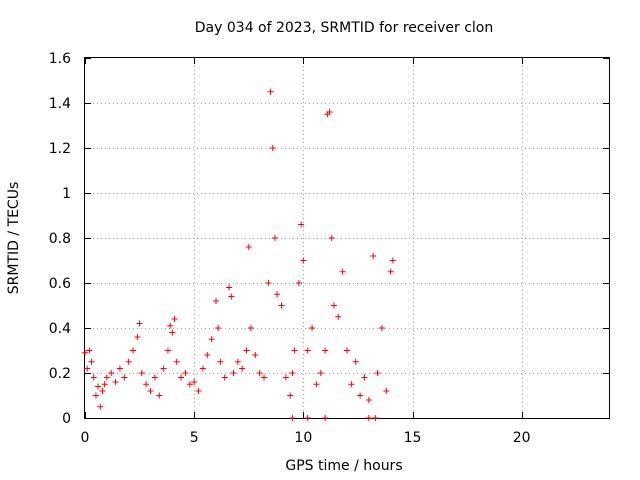 The image size is (640, 480). I want to click on y-tick-label: 1.6, so click(60, 59).